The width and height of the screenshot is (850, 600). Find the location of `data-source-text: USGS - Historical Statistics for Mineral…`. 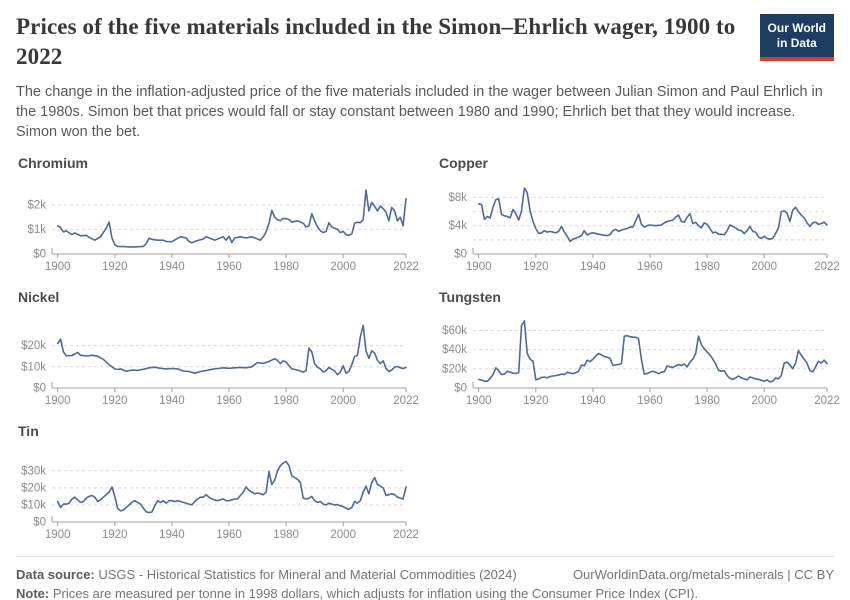

data-source-text: USGS - Historical Statistics for Mineral… is located at coordinates (305, 574).